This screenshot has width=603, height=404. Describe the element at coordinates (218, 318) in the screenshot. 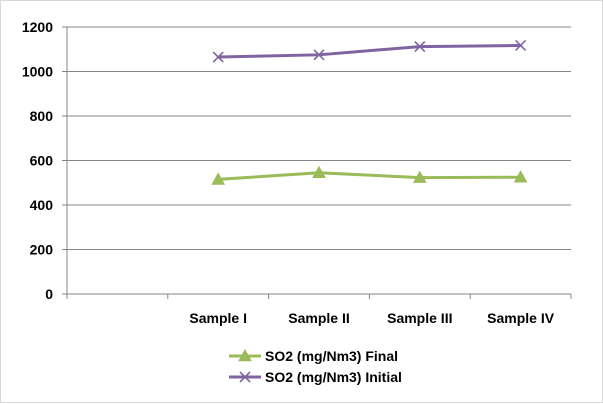

I see `x-tick-label: Sample I` at that location.